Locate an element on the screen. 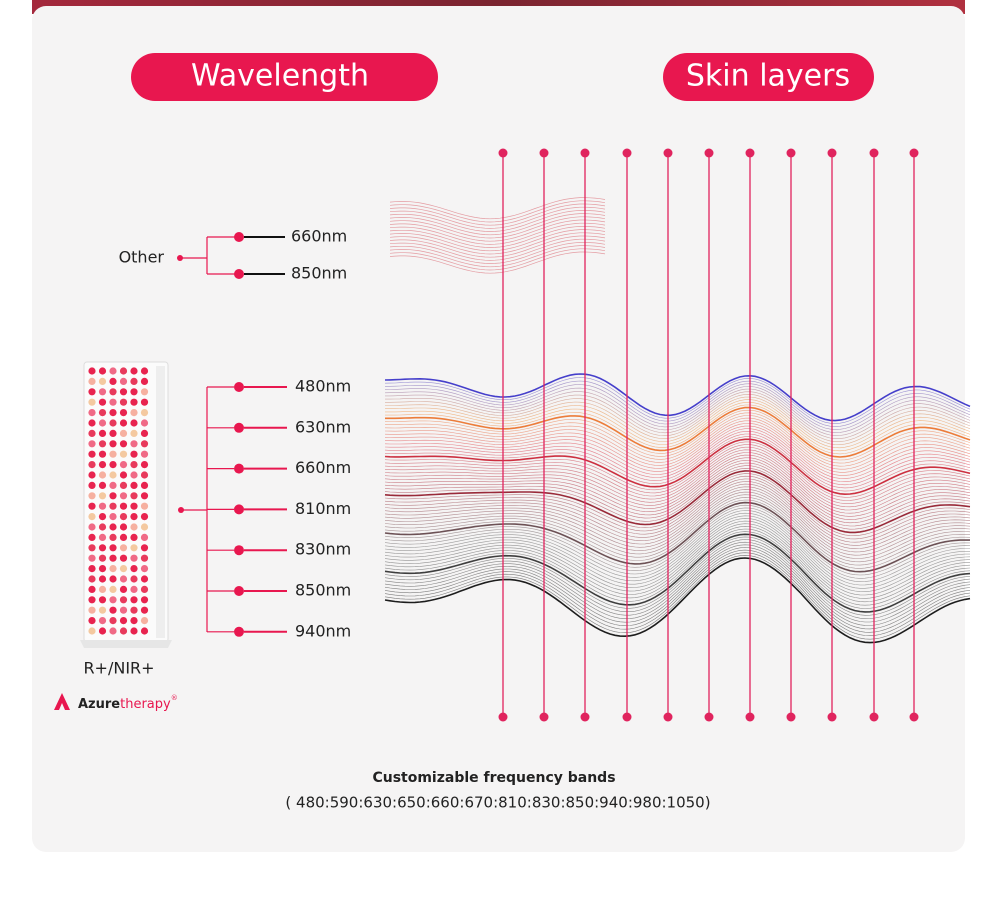  wavelength-list: 480nm 630nm 660nm 810nm 830nm 850nm 940nm is located at coordinates (279, 508).